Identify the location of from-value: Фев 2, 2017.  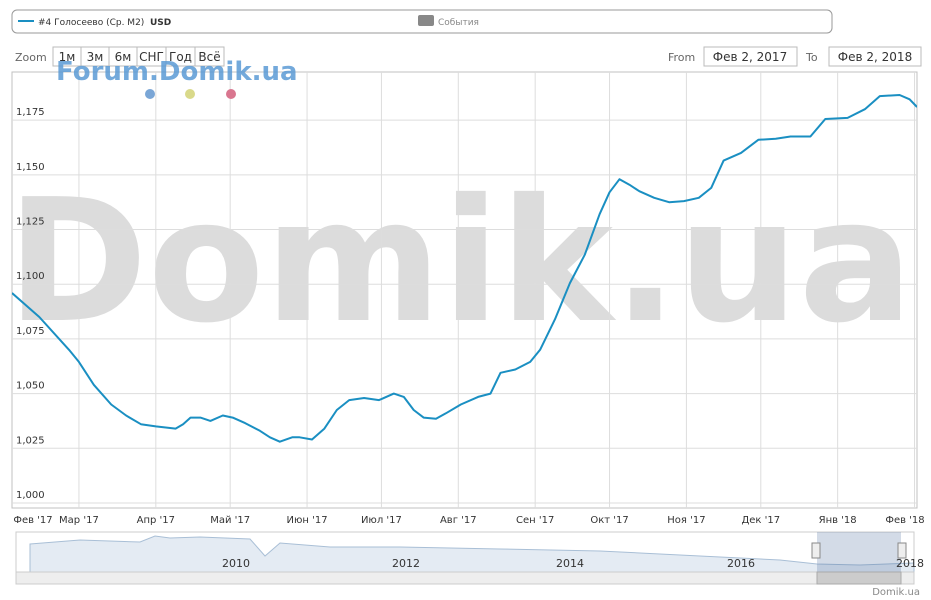
(750, 57).